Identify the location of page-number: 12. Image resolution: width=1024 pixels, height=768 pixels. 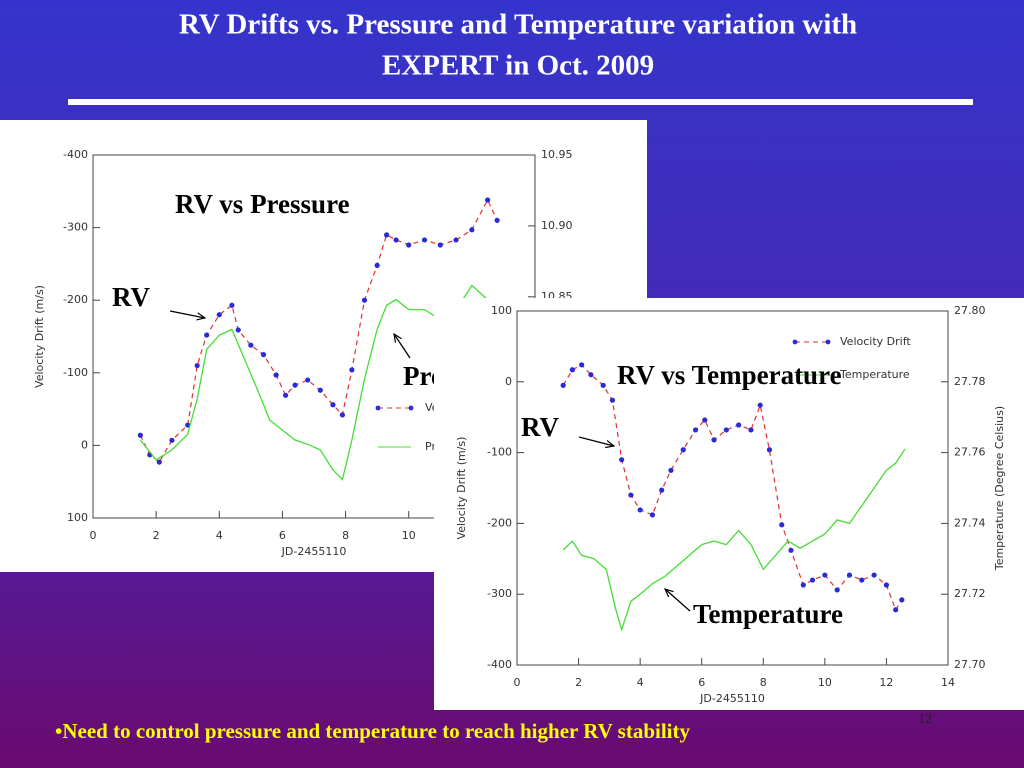
(925, 719).